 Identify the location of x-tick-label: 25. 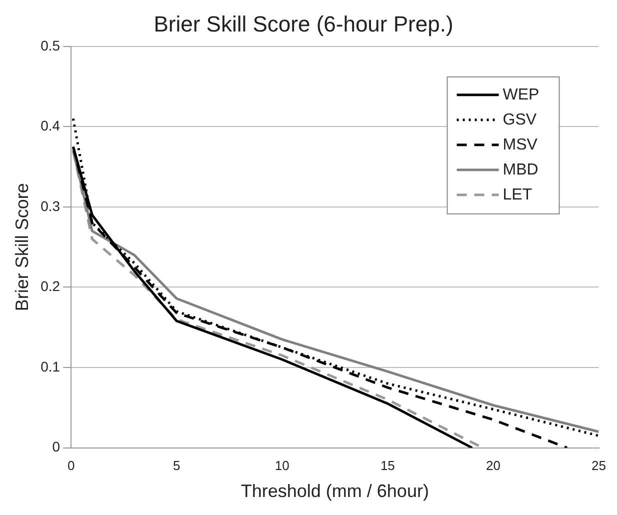
(599, 466).